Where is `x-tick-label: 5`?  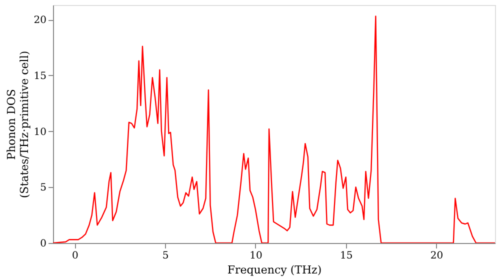 x-tick-label: 5 is located at coordinates (165, 256).